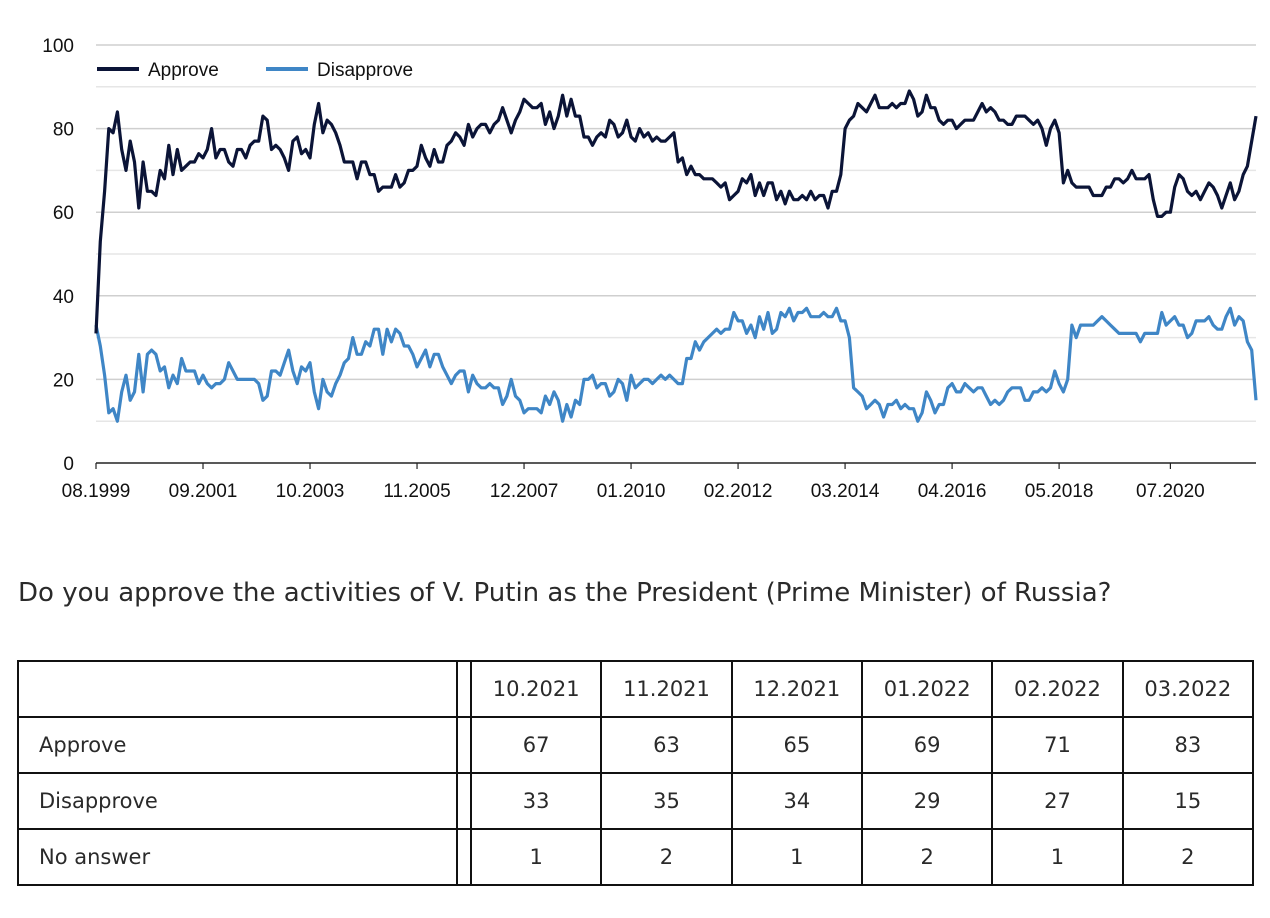 This screenshot has width=1270, height=918. I want to click on y-tick-label: 40, so click(63, 297).